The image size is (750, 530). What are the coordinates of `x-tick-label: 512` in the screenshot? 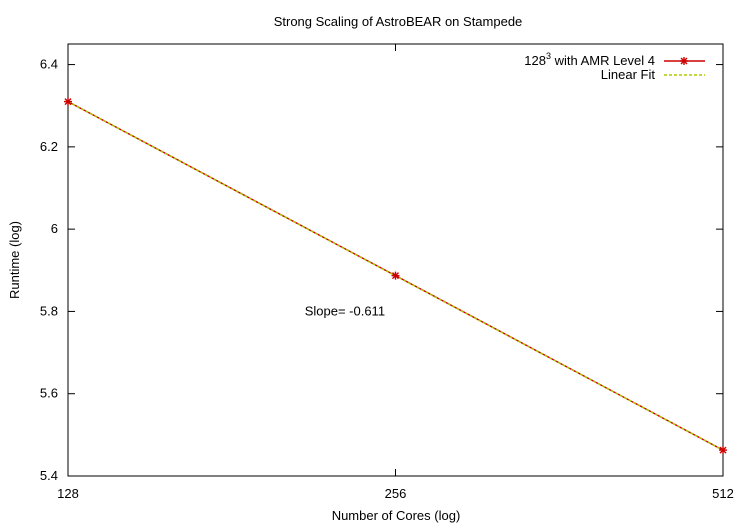 It's located at (723, 493).